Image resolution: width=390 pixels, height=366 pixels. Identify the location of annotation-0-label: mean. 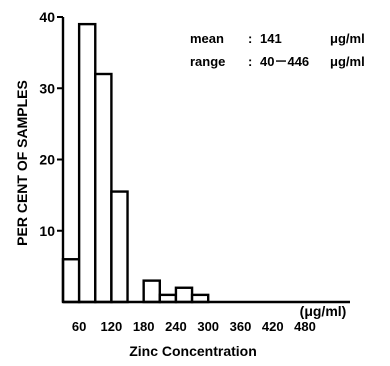
(207, 38).